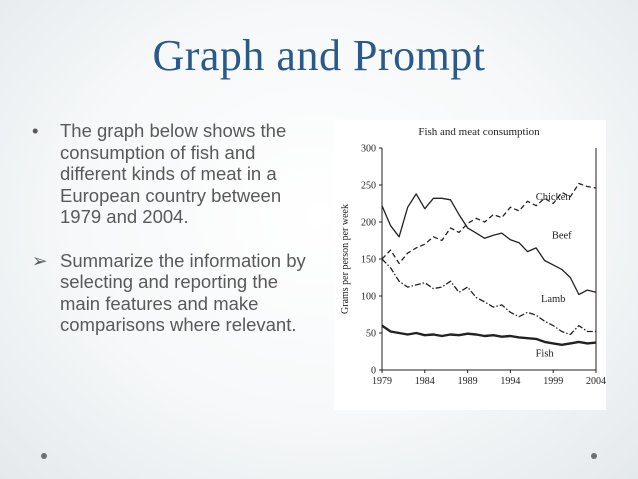 The image size is (638, 479). Describe the element at coordinates (596, 381) in the screenshot. I see `x-tick-label: 2004` at that location.